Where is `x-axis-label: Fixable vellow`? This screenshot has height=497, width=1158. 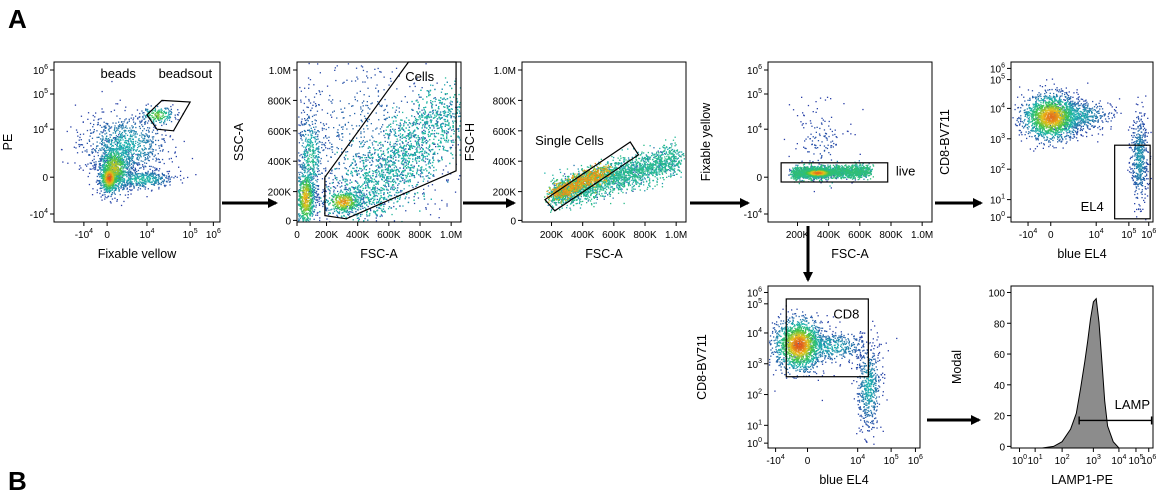 x-axis-label: Fixable vellow is located at coordinates (137, 254).